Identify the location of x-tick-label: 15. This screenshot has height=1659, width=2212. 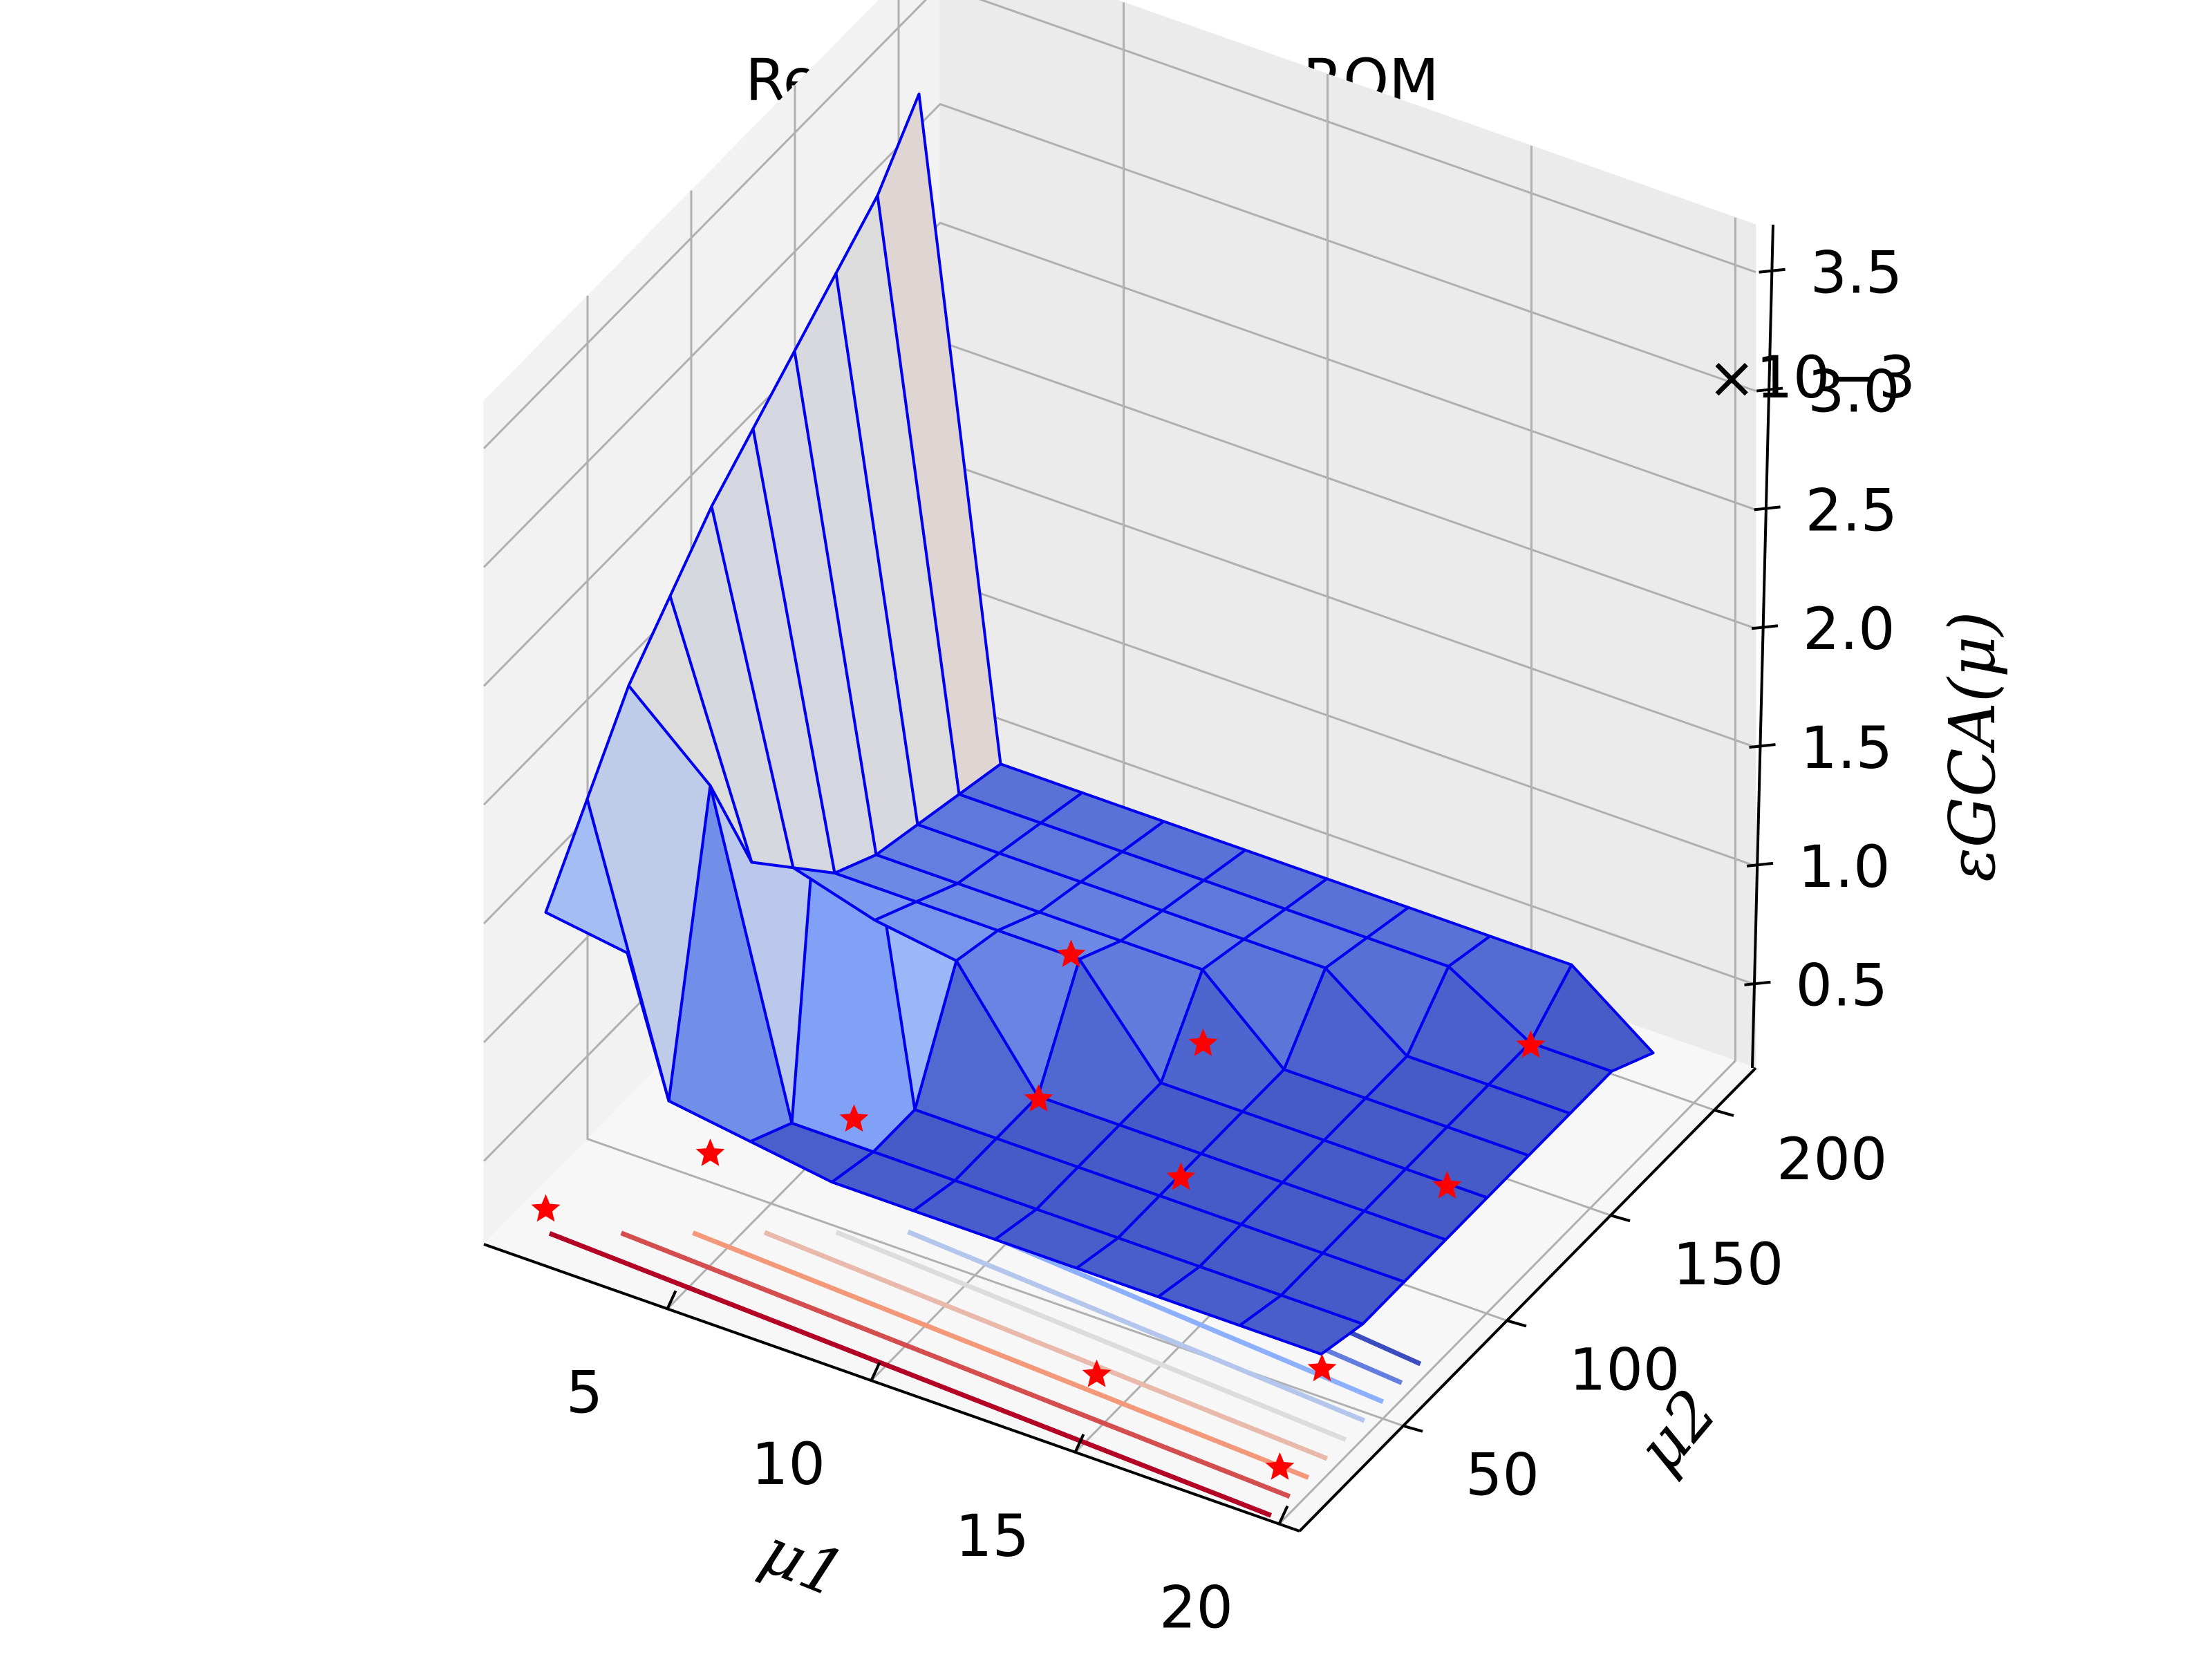
(992, 1536).